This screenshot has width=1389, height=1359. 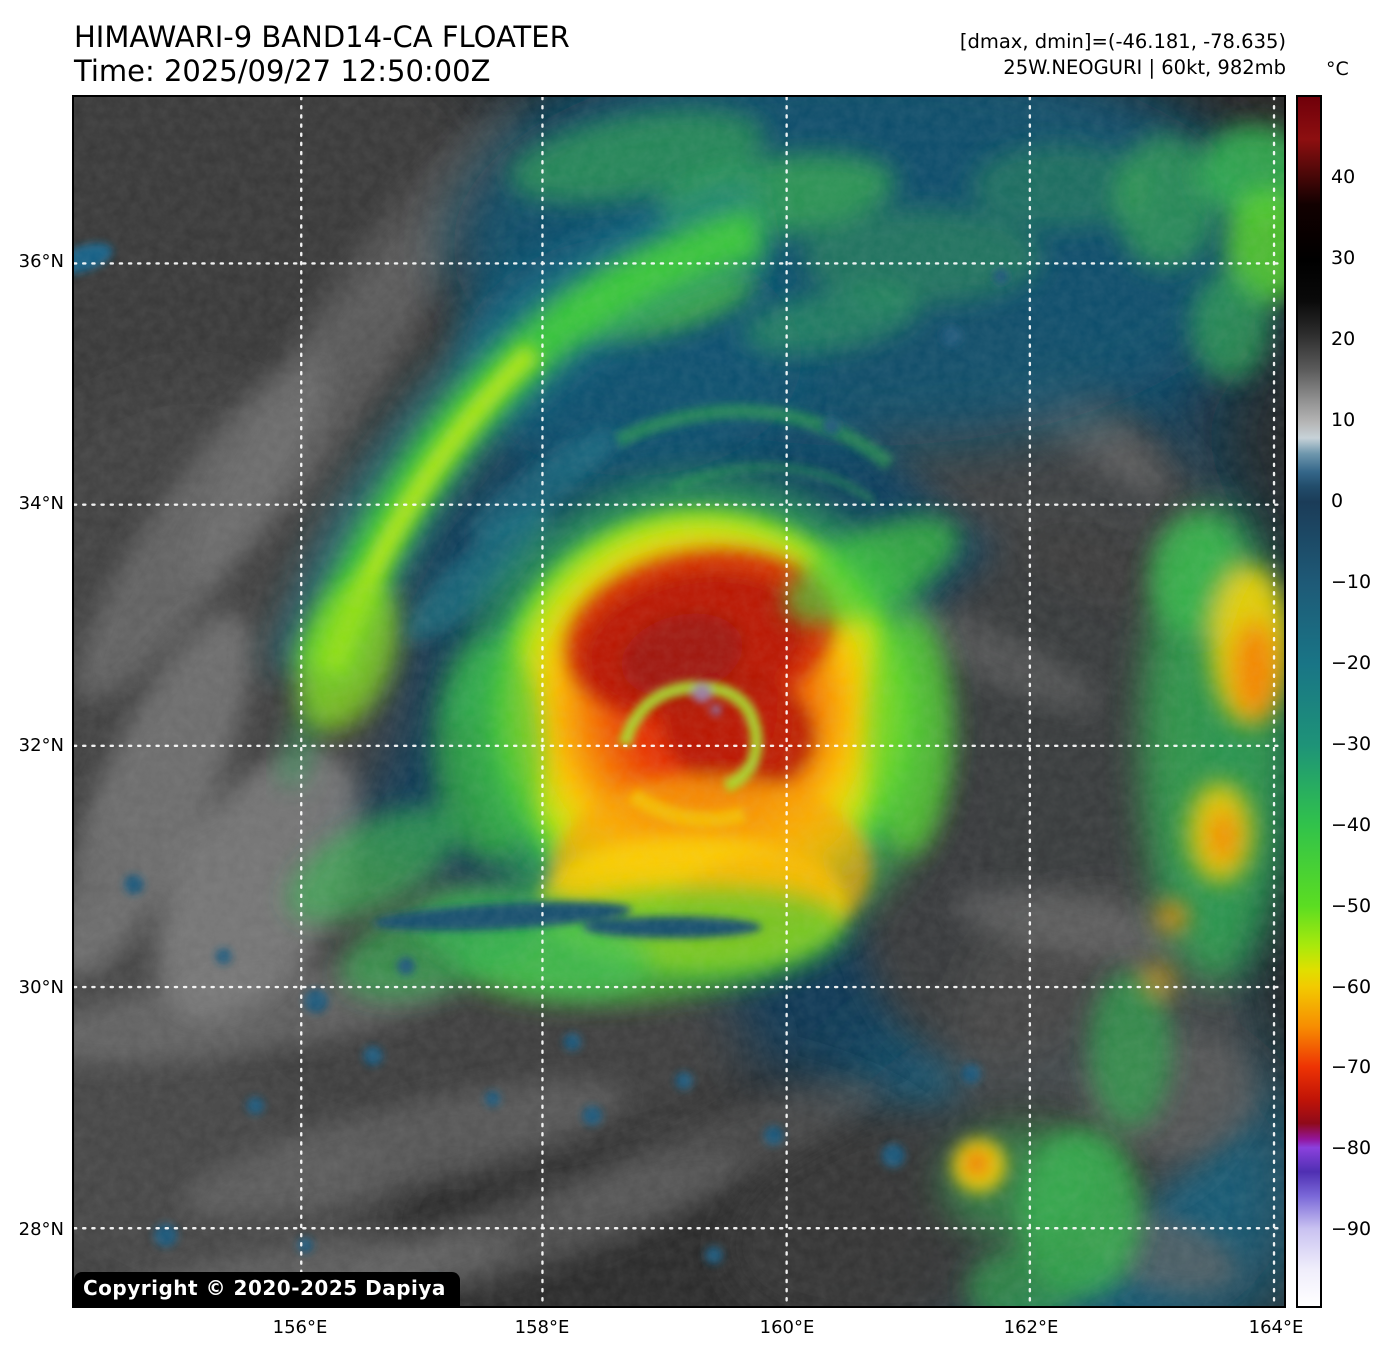 I want to click on page-title: HIMAWARI-9 BAND14-CA FLOATER, so click(x=322, y=37).